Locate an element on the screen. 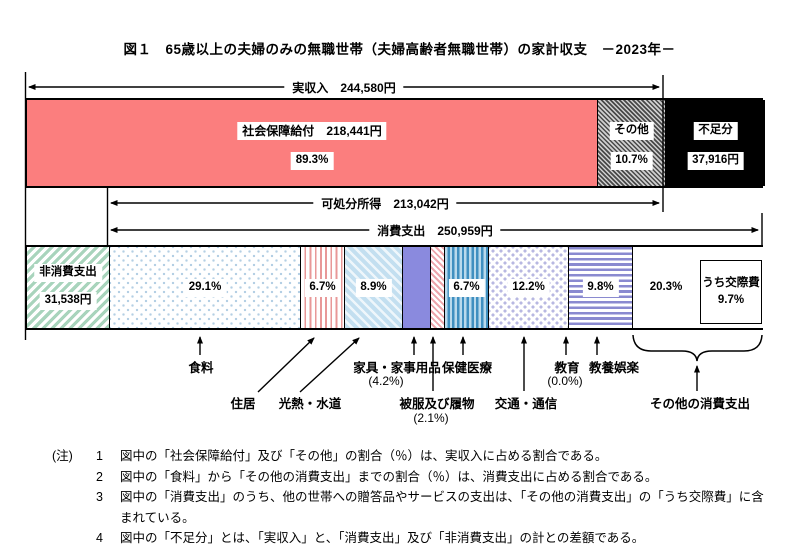 This screenshot has height=554, width=799. housing-arrow is located at coordinates (286, 365).